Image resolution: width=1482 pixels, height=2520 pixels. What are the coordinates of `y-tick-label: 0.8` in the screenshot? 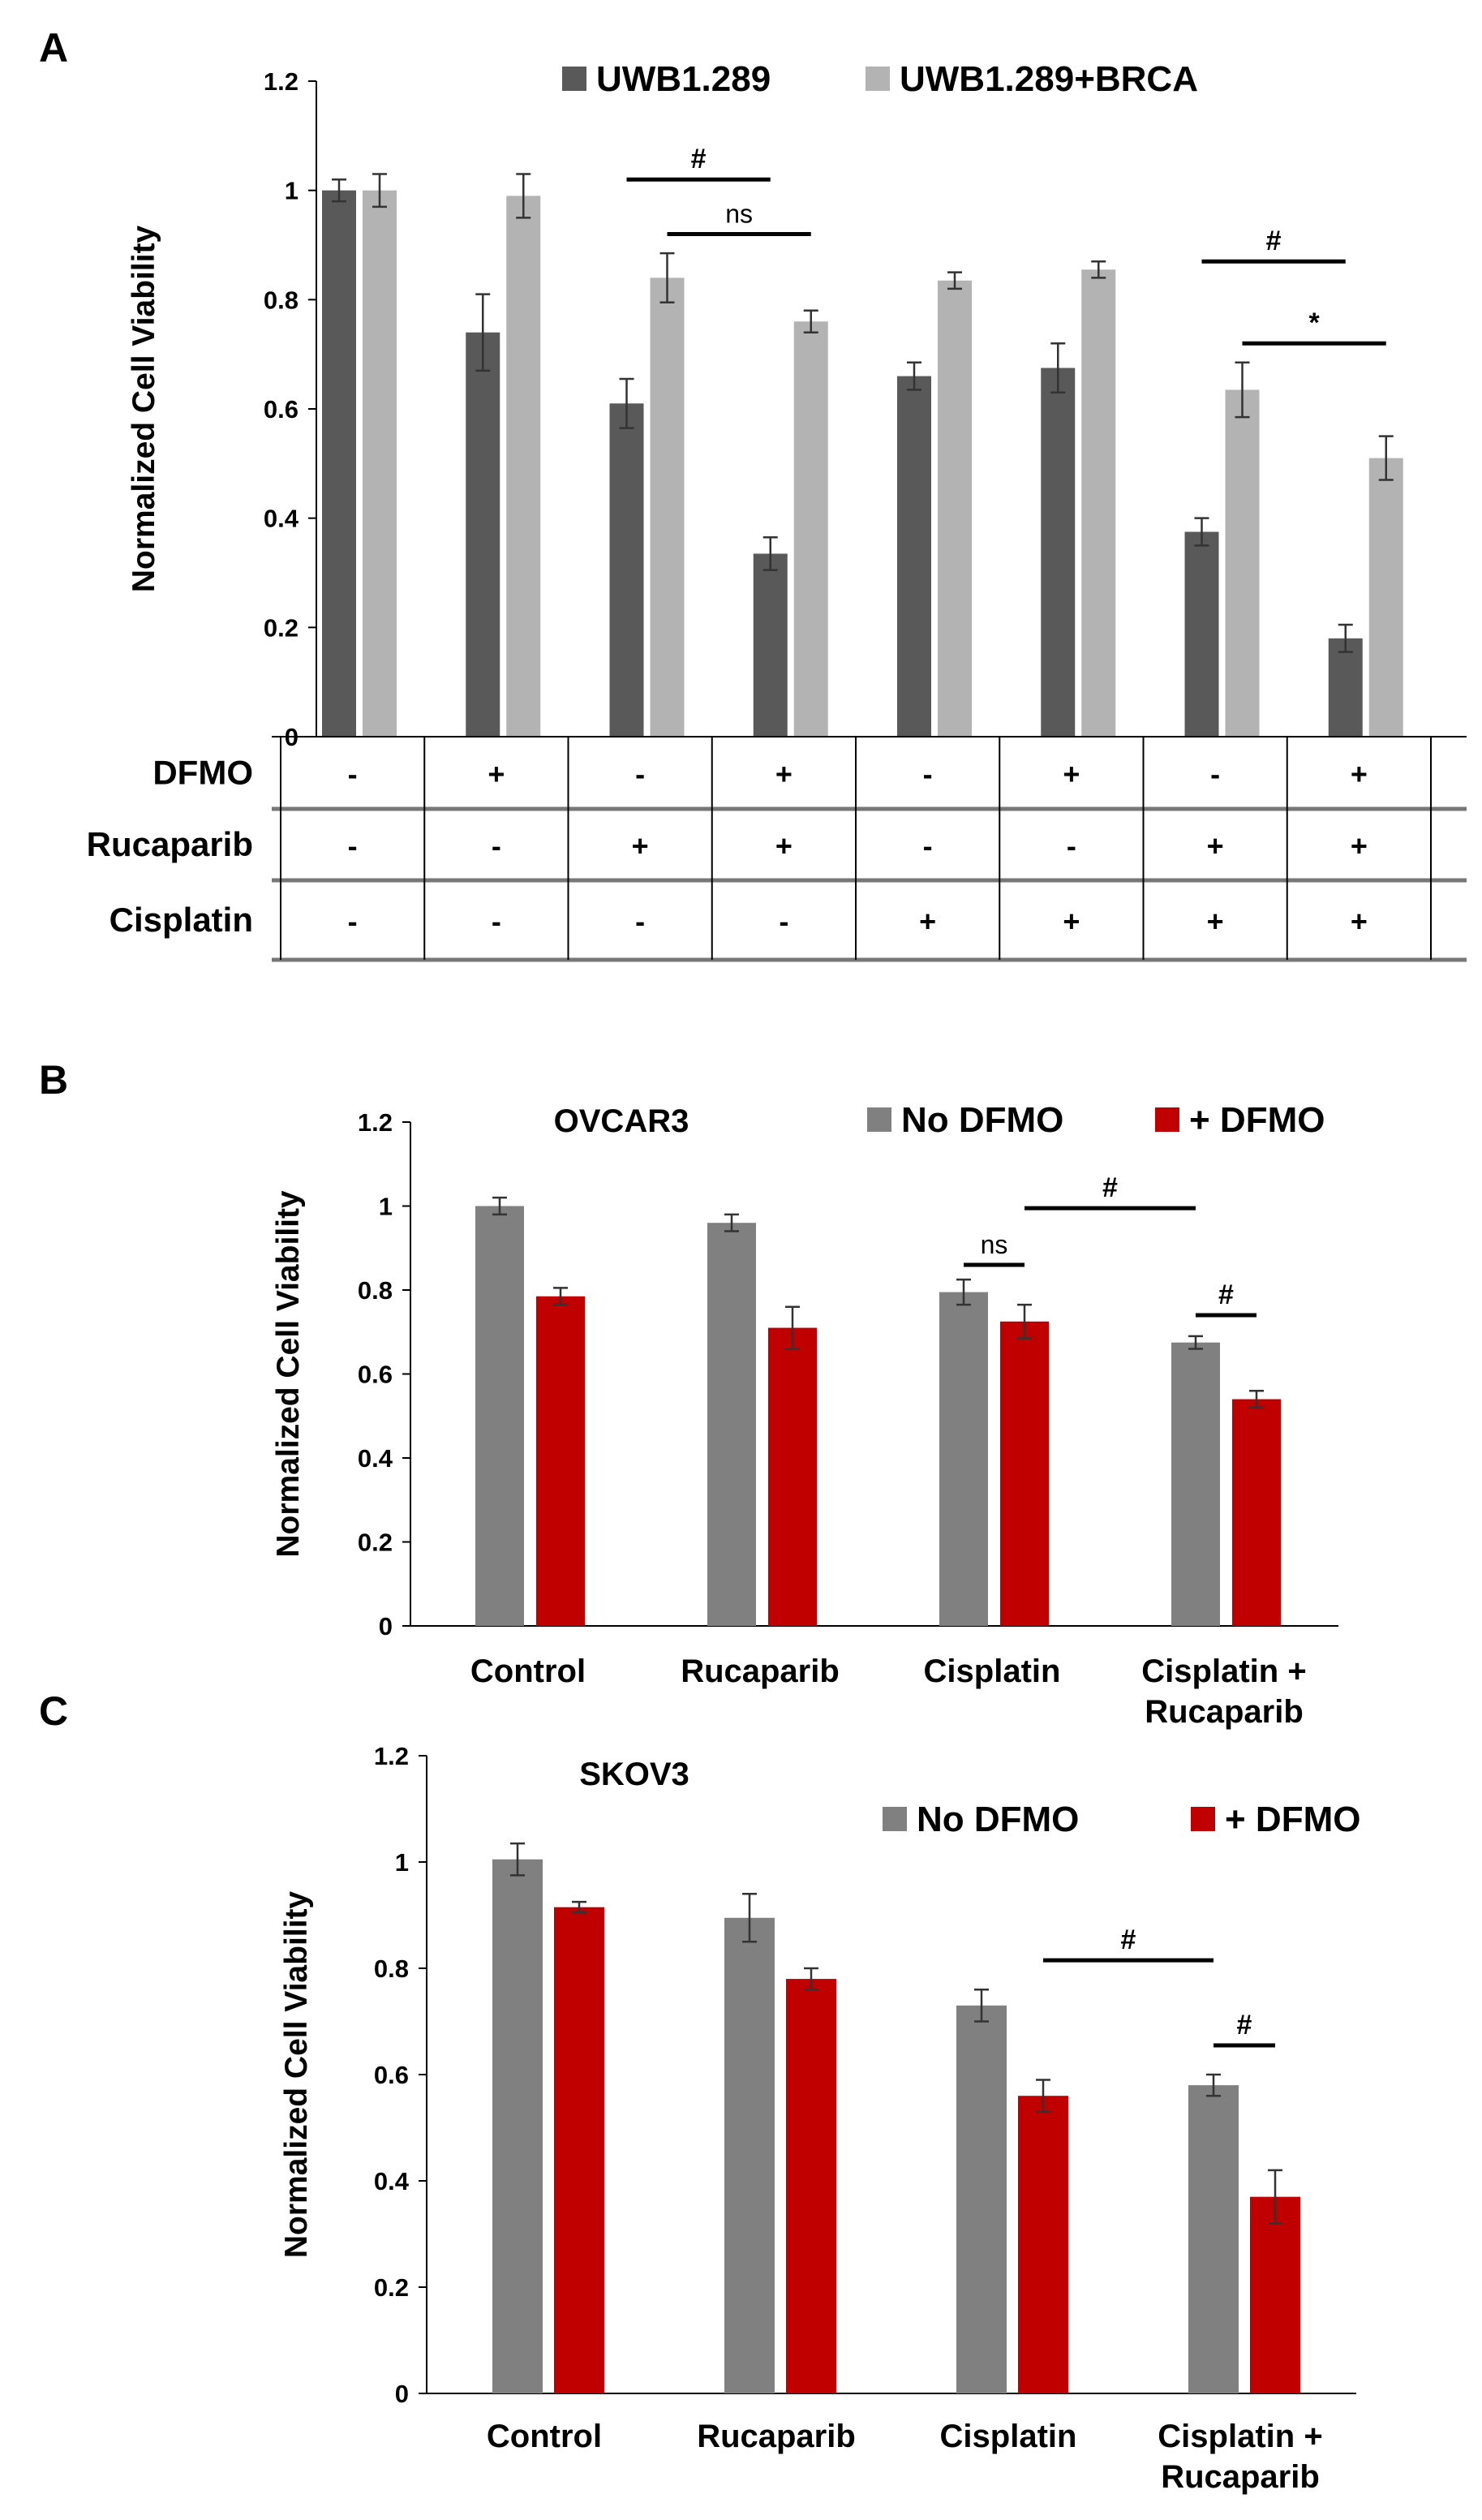 It's located at (375, 1290).